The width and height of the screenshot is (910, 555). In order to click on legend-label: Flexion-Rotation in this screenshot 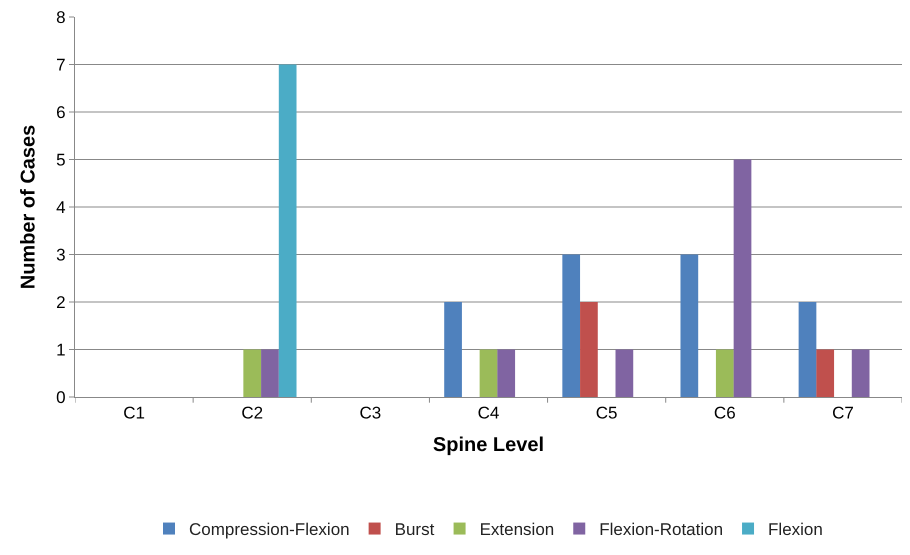, I will do `click(661, 530)`.